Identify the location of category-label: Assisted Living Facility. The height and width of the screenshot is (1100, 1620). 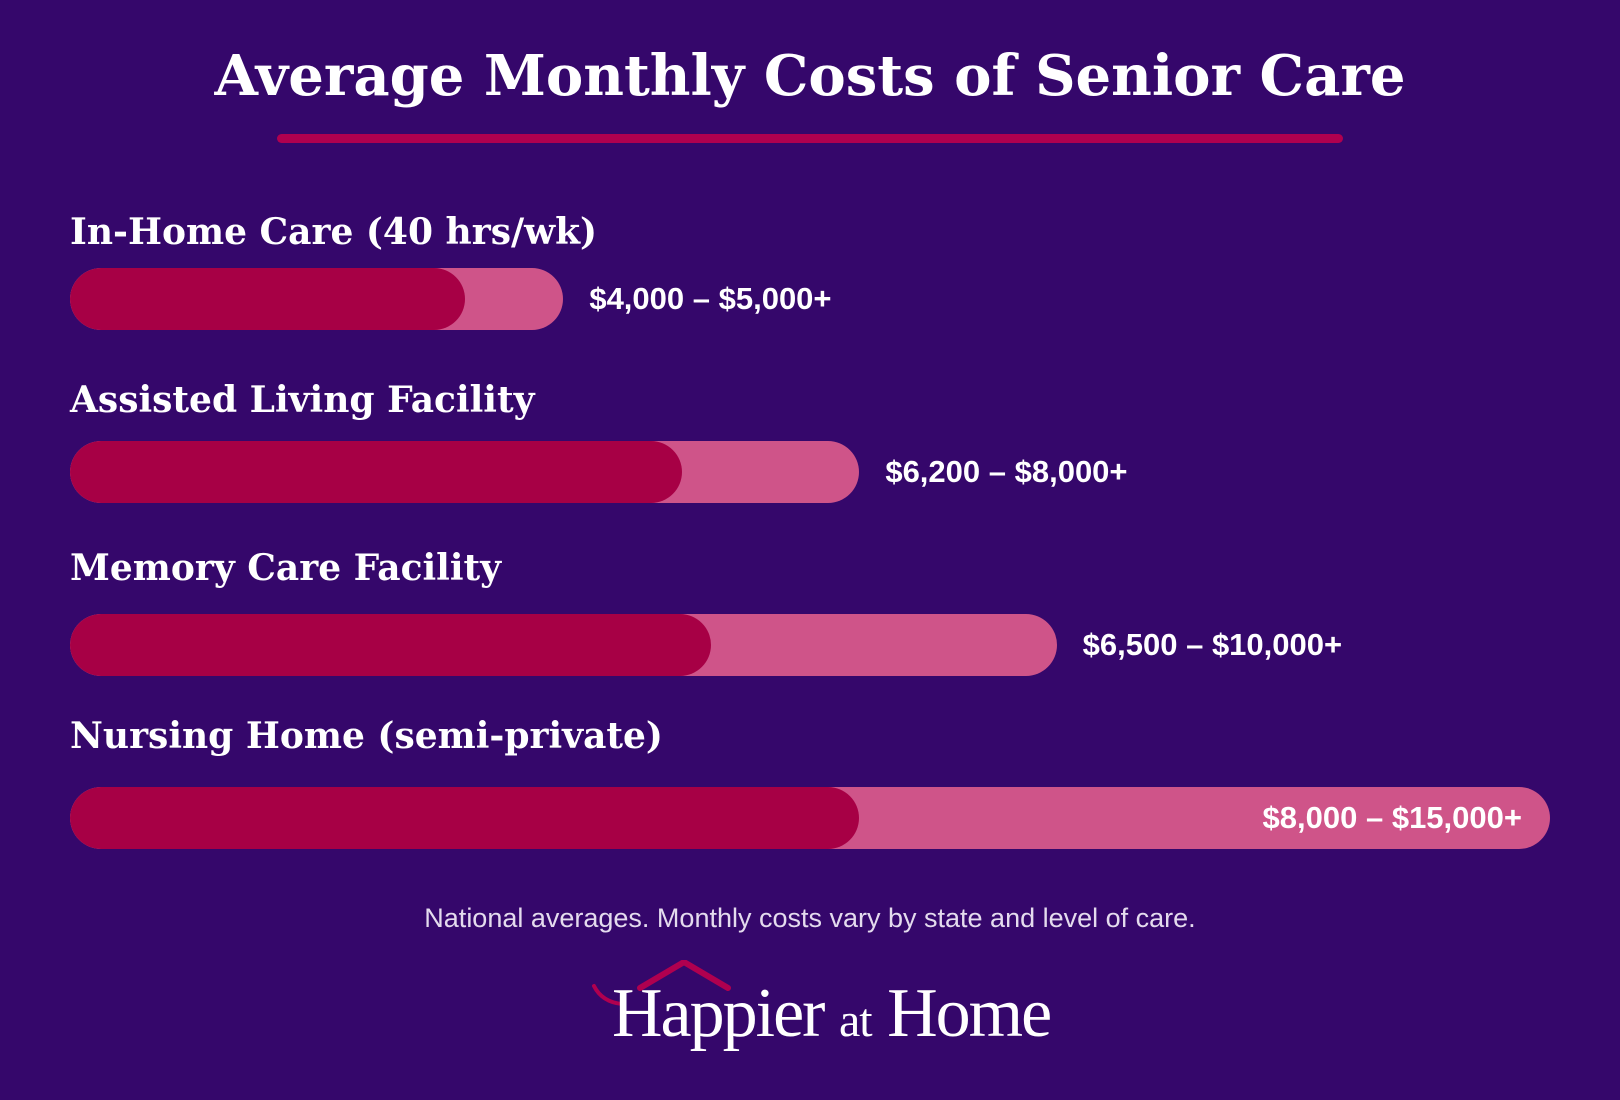
(302, 400).